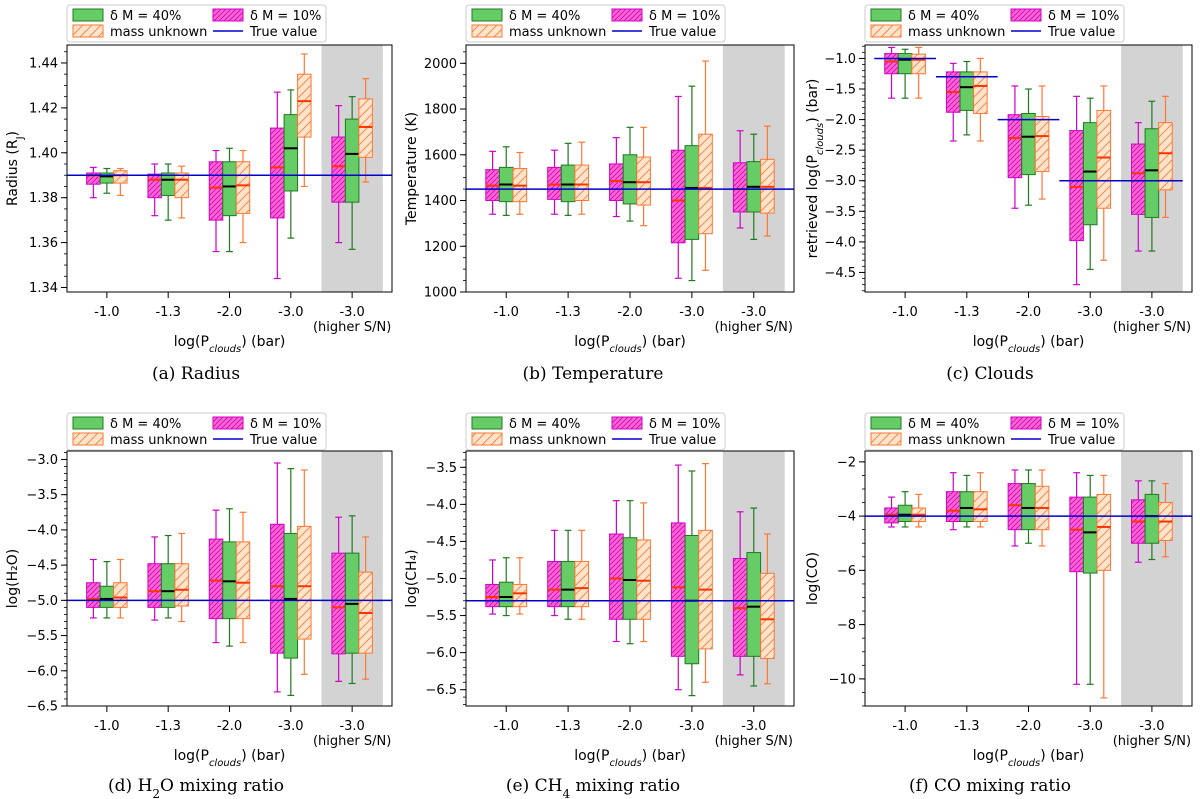 Image resolution: width=1200 pixels, height=799 pixels. Describe the element at coordinates (441, 579) in the screenshot. I see `y-tick-label: −5.0` at that location.